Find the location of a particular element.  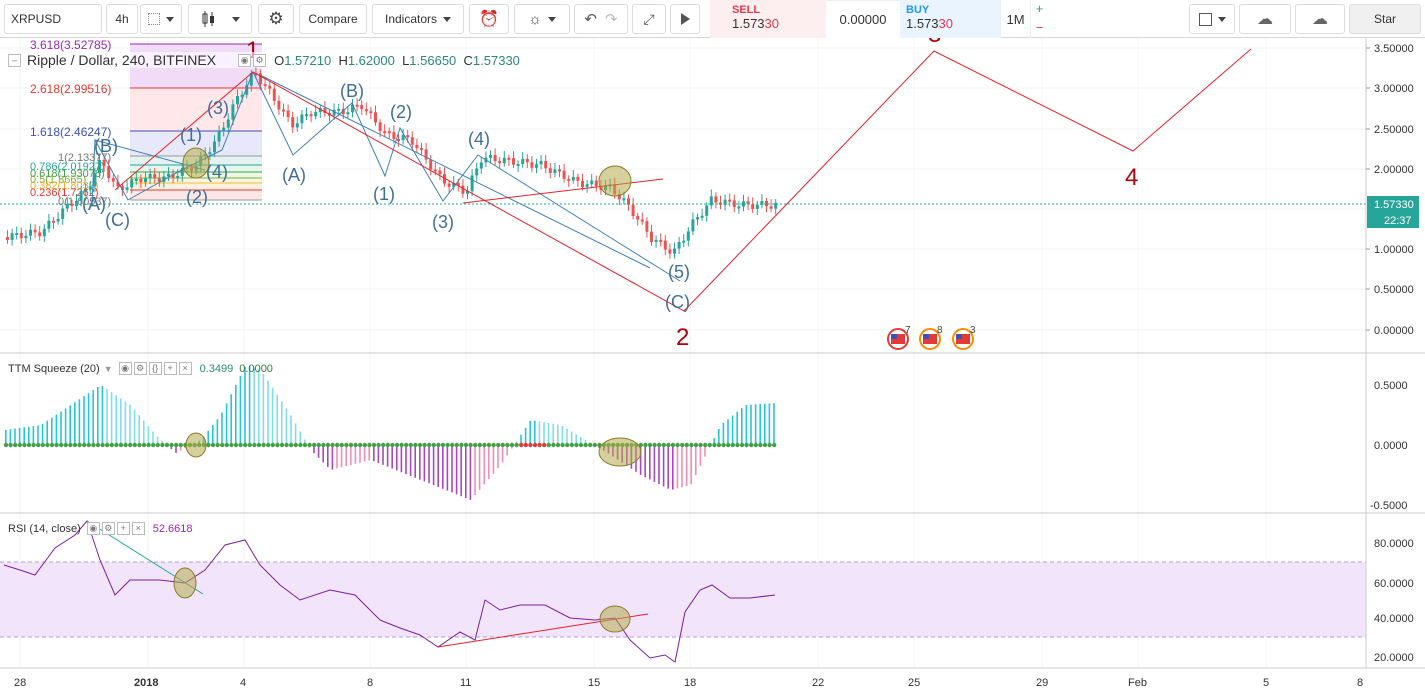

interval-text: 4h is located at coordinates (122, 19).